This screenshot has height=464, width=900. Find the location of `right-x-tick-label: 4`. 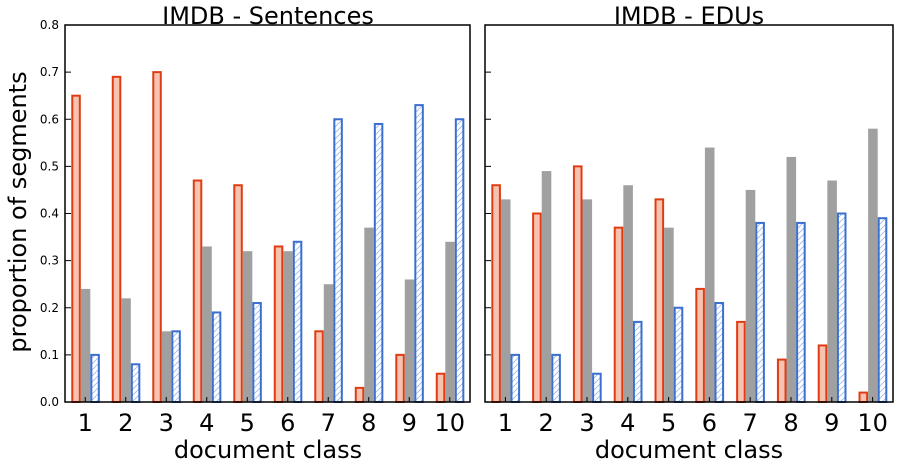

right-x-tick-label: 4 is located at coordinates (627, 423).